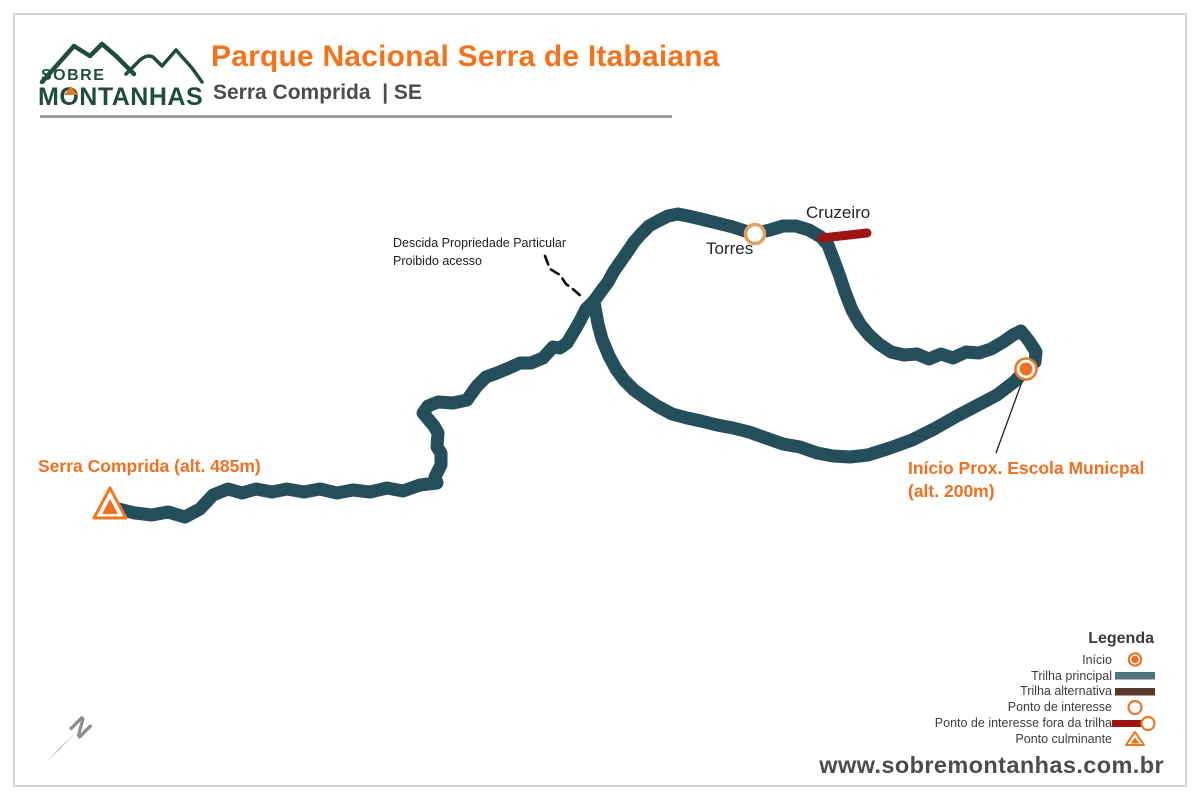  What do you see at coordinates (844, 235) in the screenshot?
I see `cruzeiro-off-trail-line` at bounding box center [844, 235].